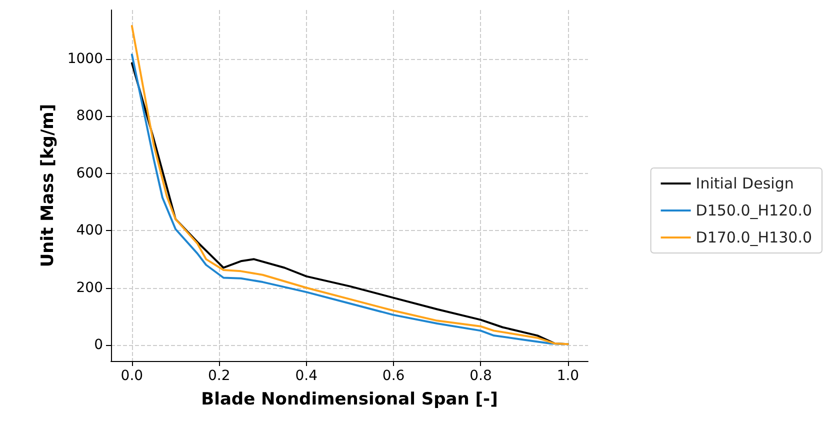 Image resolution: width=824 pixels, height=421 pixels. Describe the element at coordinates (89, 116) in the screenshot. I see `y-tick-label: 800` at that location.